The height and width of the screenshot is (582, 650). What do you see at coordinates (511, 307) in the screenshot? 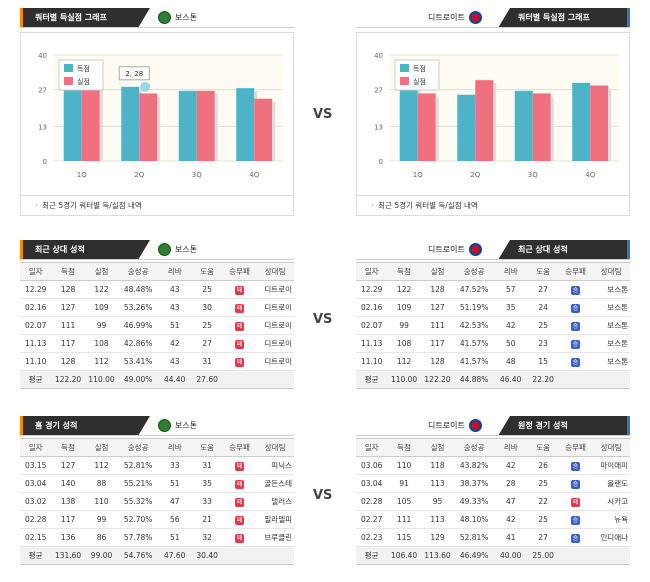
I see `table-cell: 35` at bounding box center [511, 307].